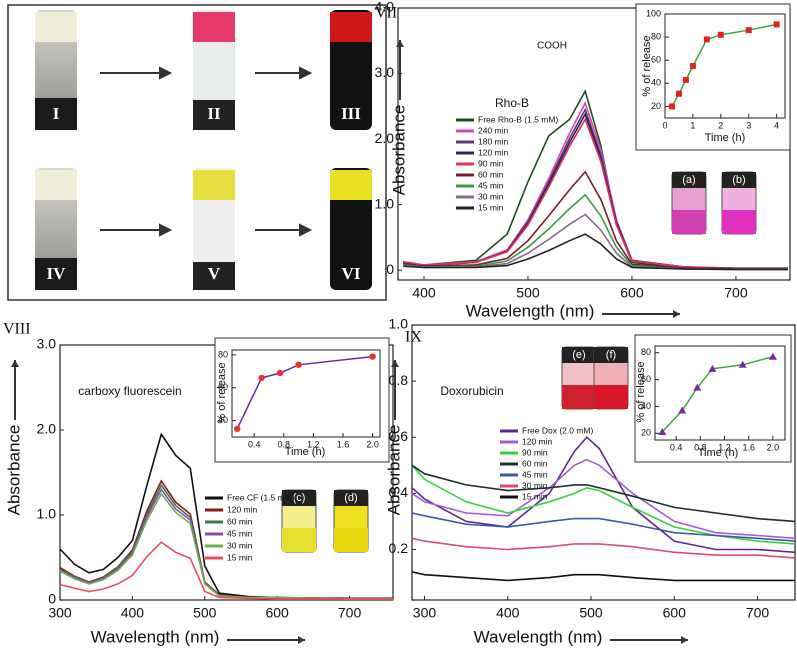  What do you see at coordinates (284, 444) in the screenshot?
I see `x-tick-label: 0.8` at bounding box center [284, 444].